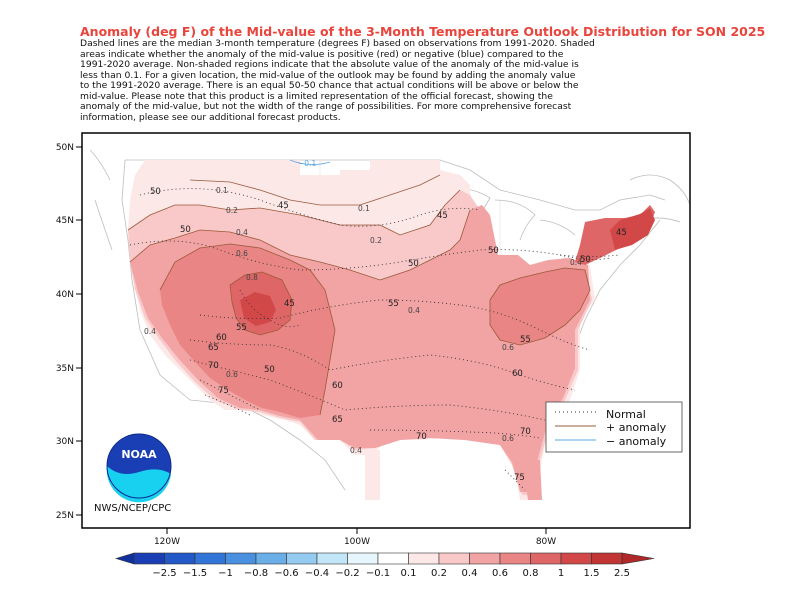 Image resolution: width=792 pixels, height=612 pixels. Describe the element at coordinates (294, 212) in the screenshot. I see `anomaly-line-0.2` at that location.